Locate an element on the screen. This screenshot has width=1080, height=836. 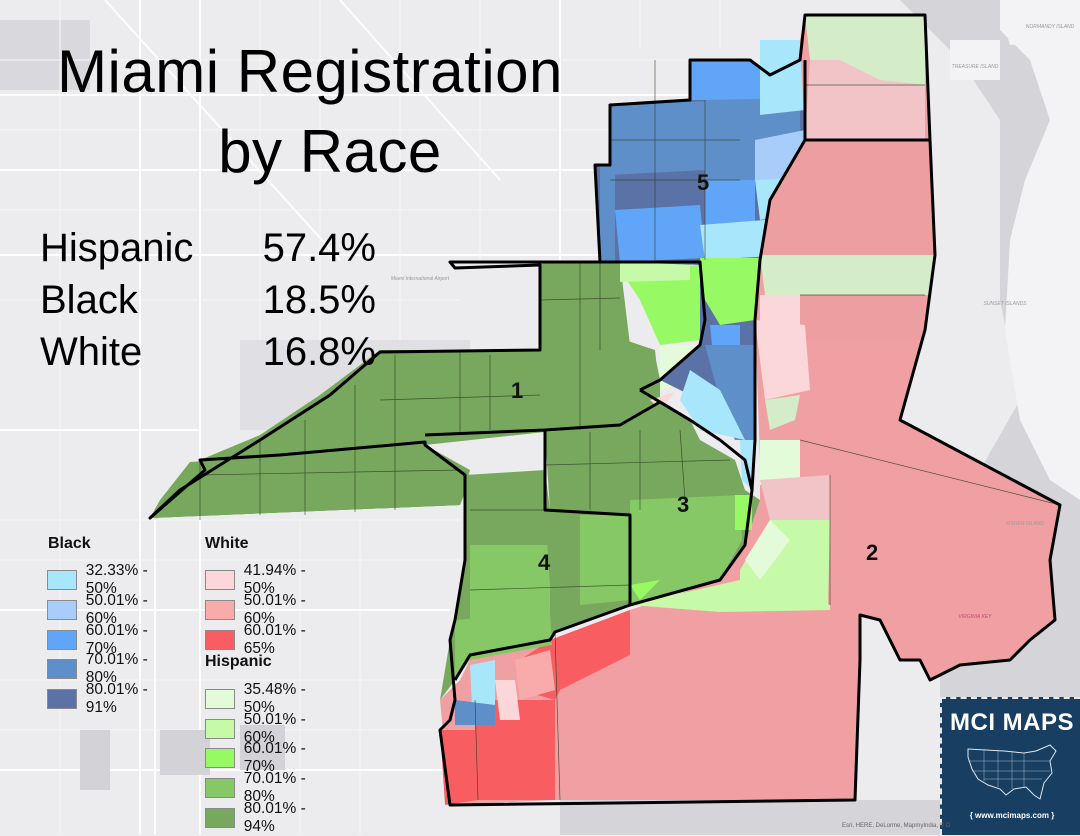
district-label-2: 2 is located at coordinates (872, 552).